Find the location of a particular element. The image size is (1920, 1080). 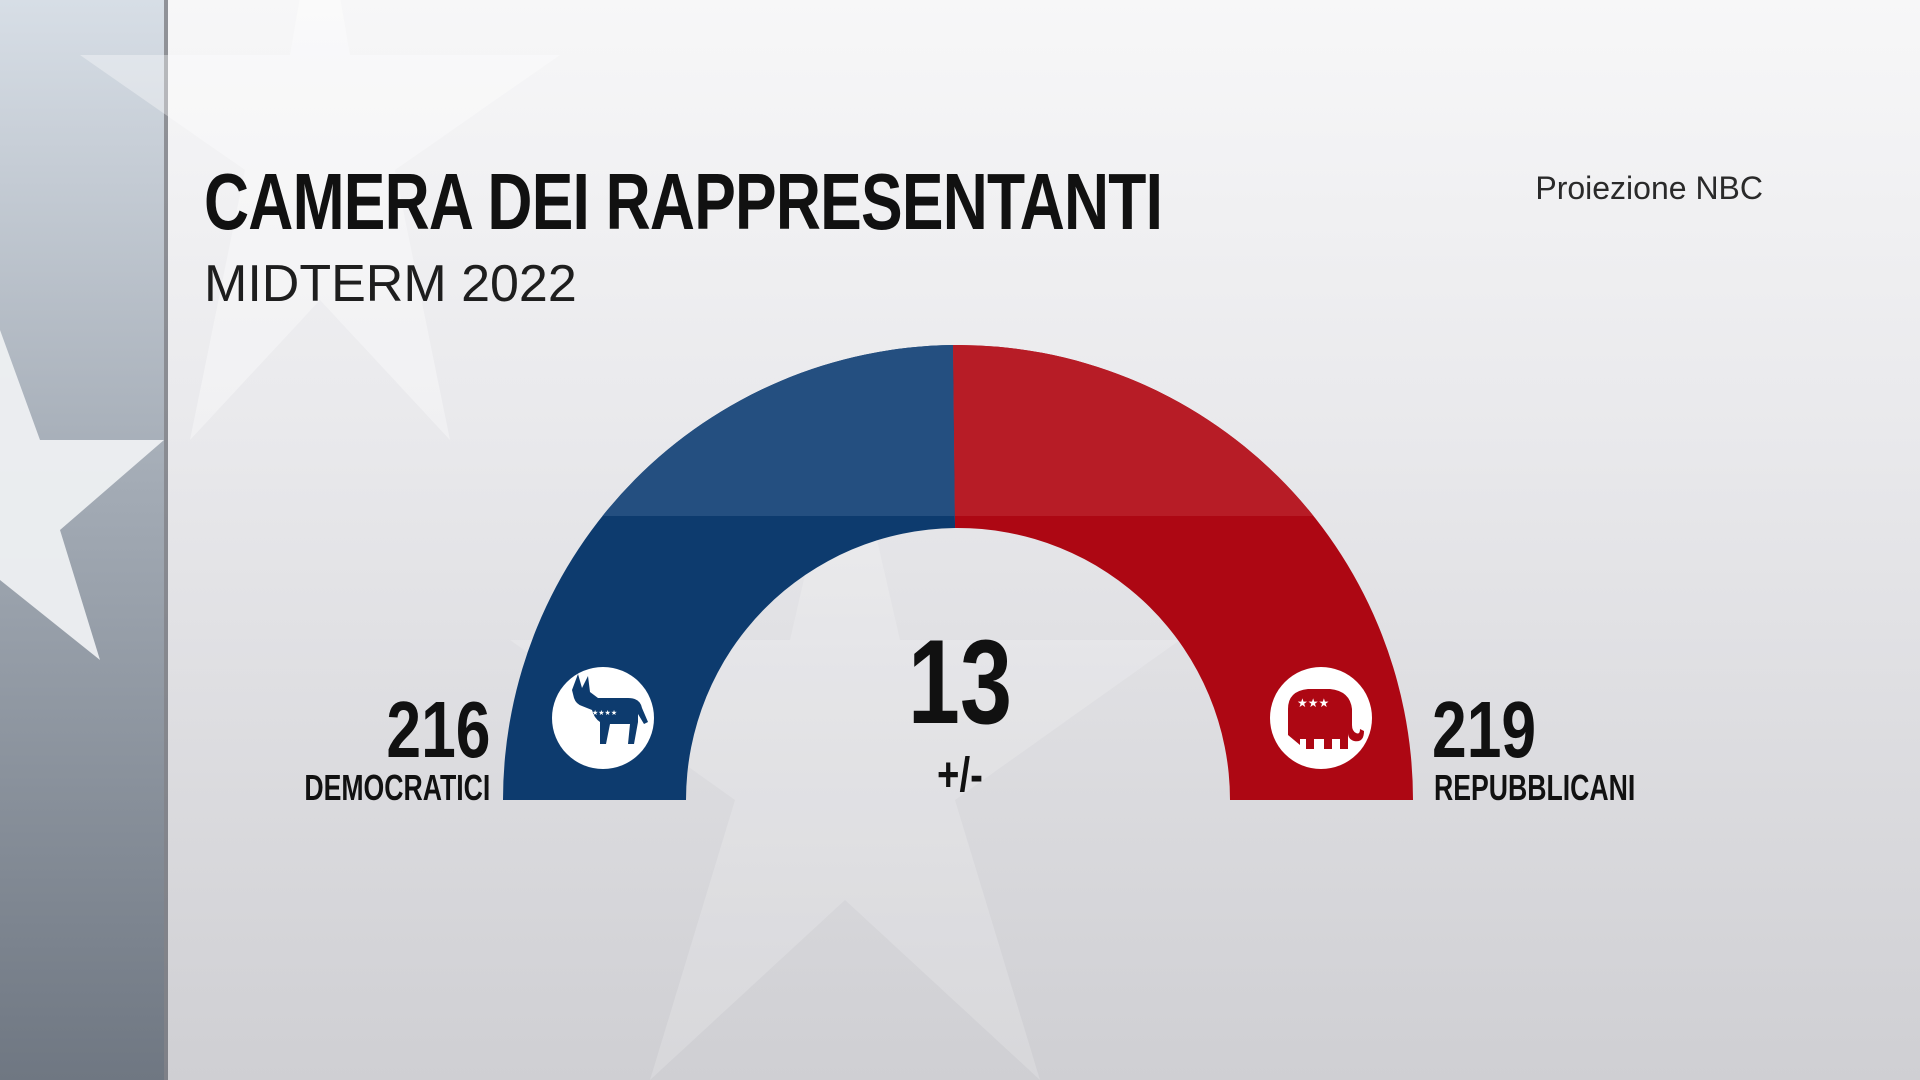

side-strip is located at coordinates (82, 540).